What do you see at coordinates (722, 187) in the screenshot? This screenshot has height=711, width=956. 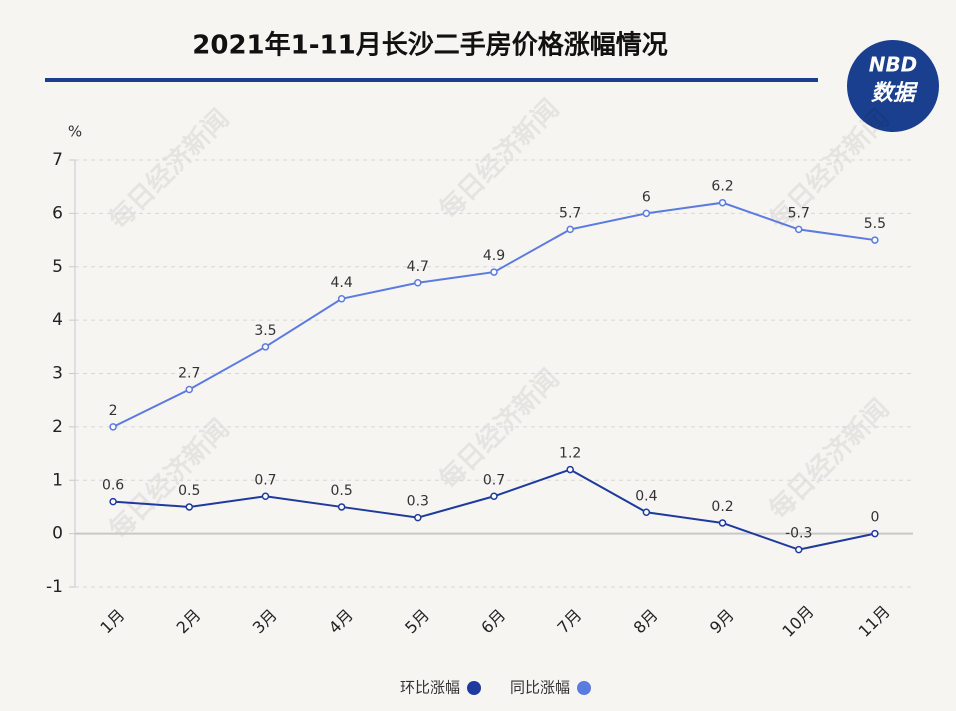 I see `data-label: 6.2` at bounding box center [722, 187].